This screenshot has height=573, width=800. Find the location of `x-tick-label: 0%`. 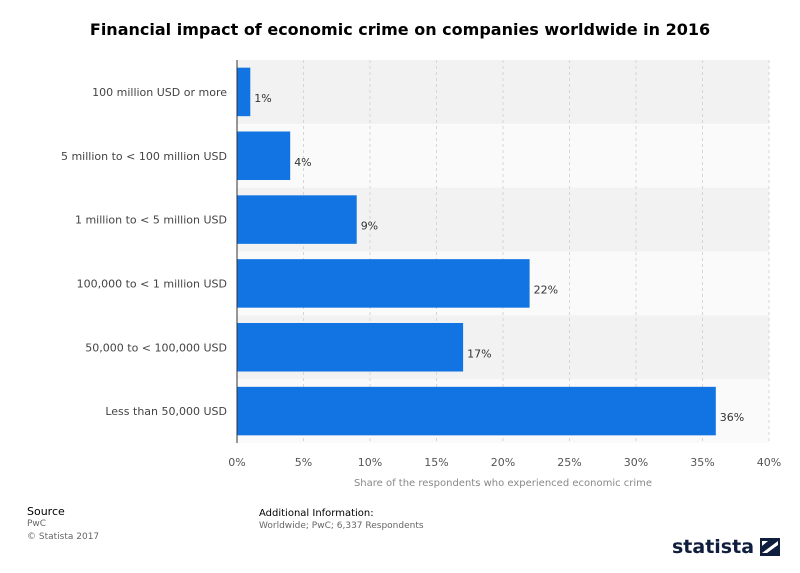

x-tick-label: 0% is located at coordinates (236, 462).